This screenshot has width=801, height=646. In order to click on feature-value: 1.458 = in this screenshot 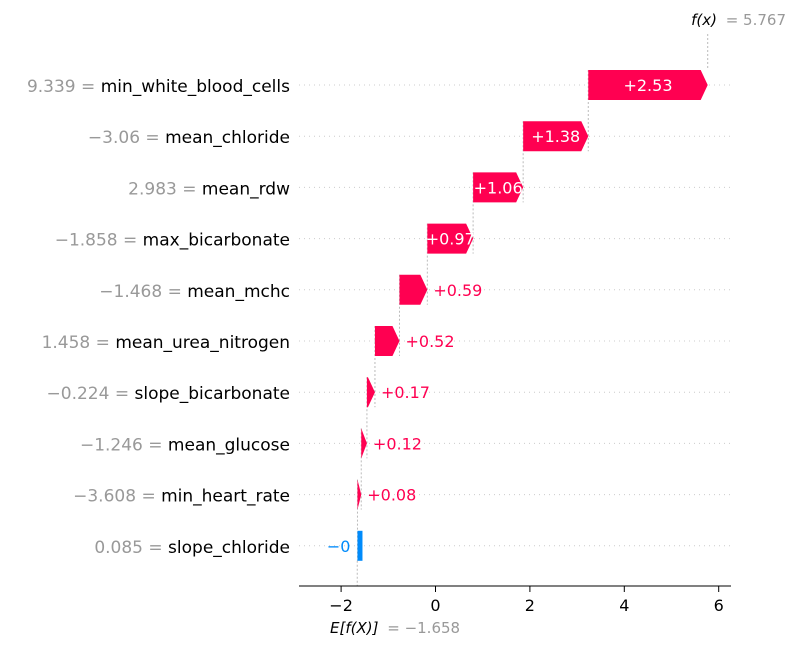, I will do `click(79, 343)`.